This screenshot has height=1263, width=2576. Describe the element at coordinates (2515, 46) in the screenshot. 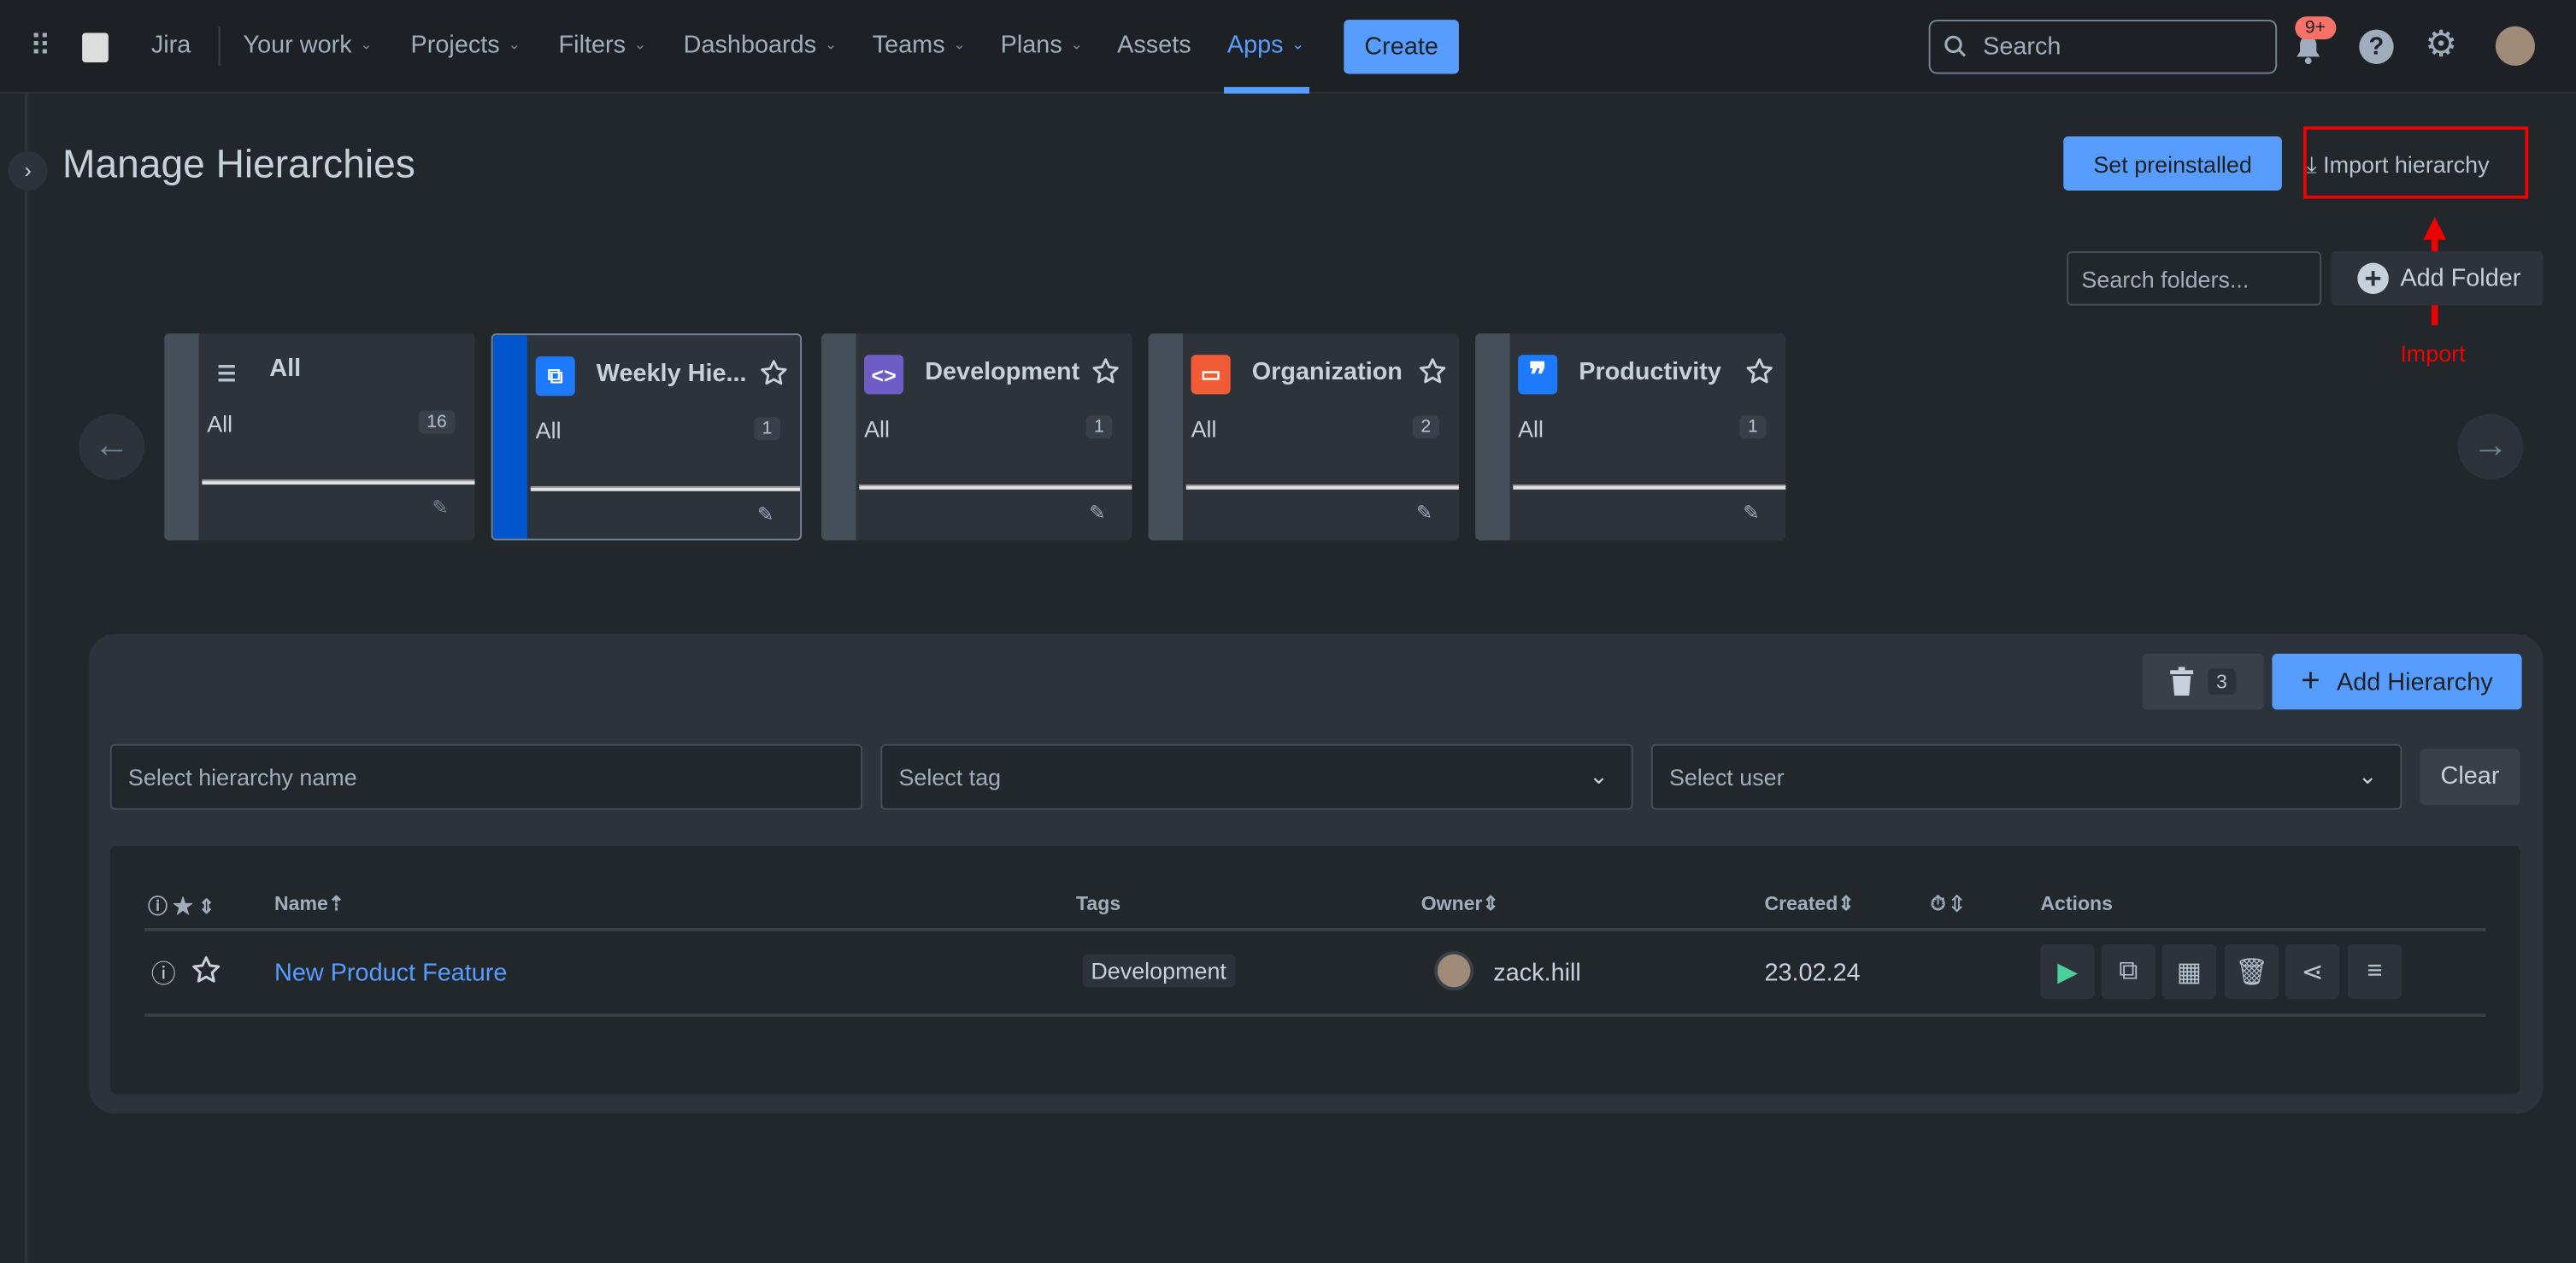

I see `avatar` at that location.